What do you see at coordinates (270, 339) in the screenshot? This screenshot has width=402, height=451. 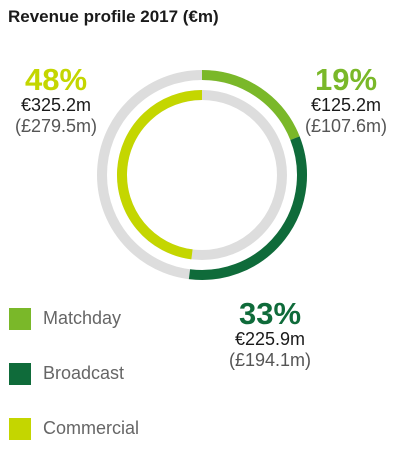 I see `broadcast-eur-label: €225.9m` at bounding box center [270, 339].